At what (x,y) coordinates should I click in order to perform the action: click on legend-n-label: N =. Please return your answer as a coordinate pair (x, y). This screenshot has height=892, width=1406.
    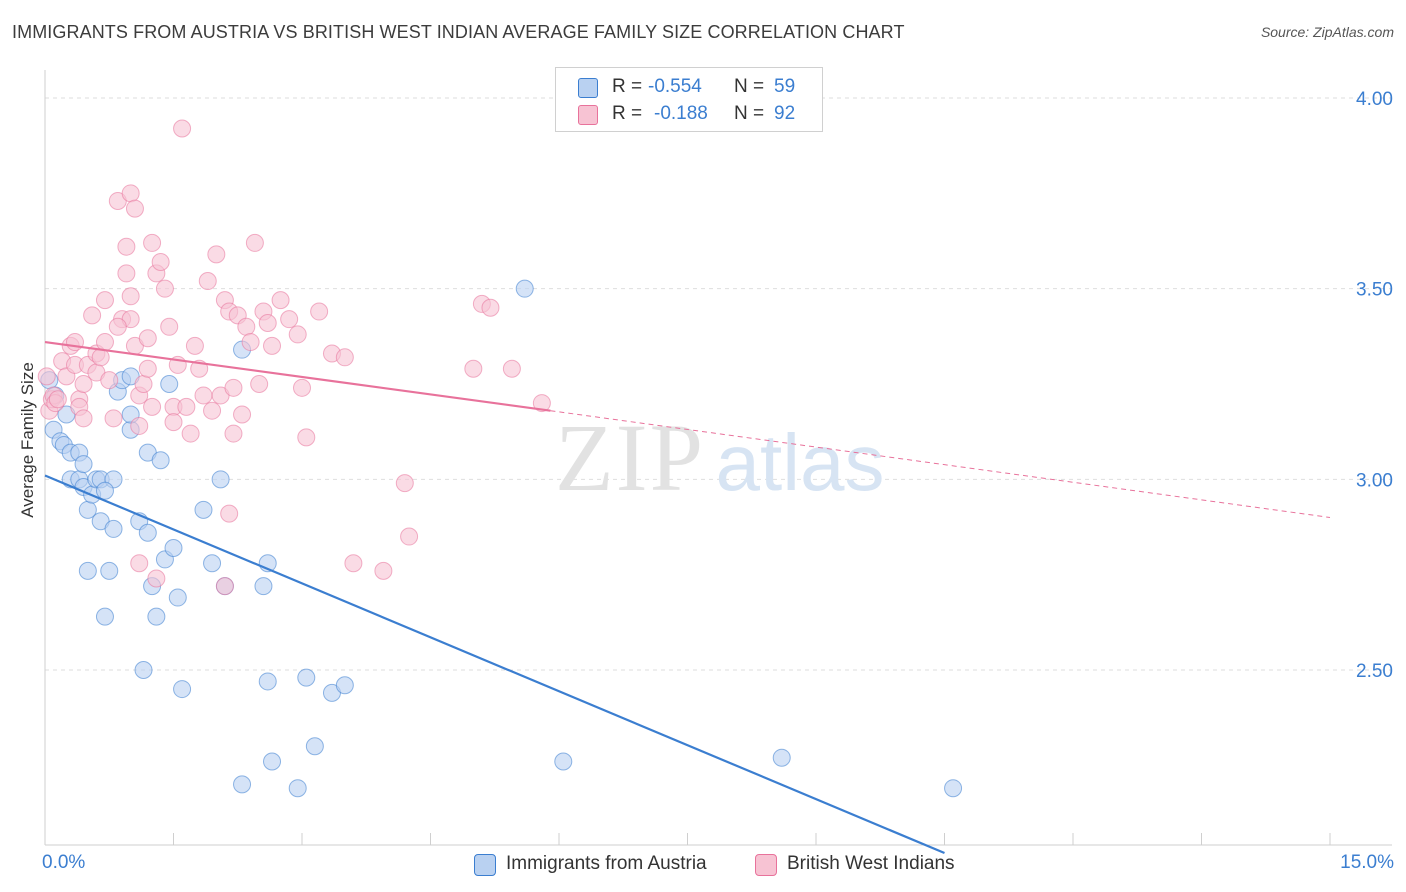
    Looking at the image, I should click on (749, 86).